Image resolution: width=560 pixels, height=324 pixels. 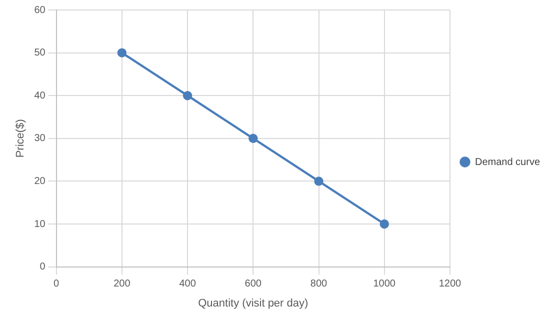 What do you see at coordinates (122, 284) in the screenshot?
I see `x-tick-label: 200` at bounding box center [122, 284].